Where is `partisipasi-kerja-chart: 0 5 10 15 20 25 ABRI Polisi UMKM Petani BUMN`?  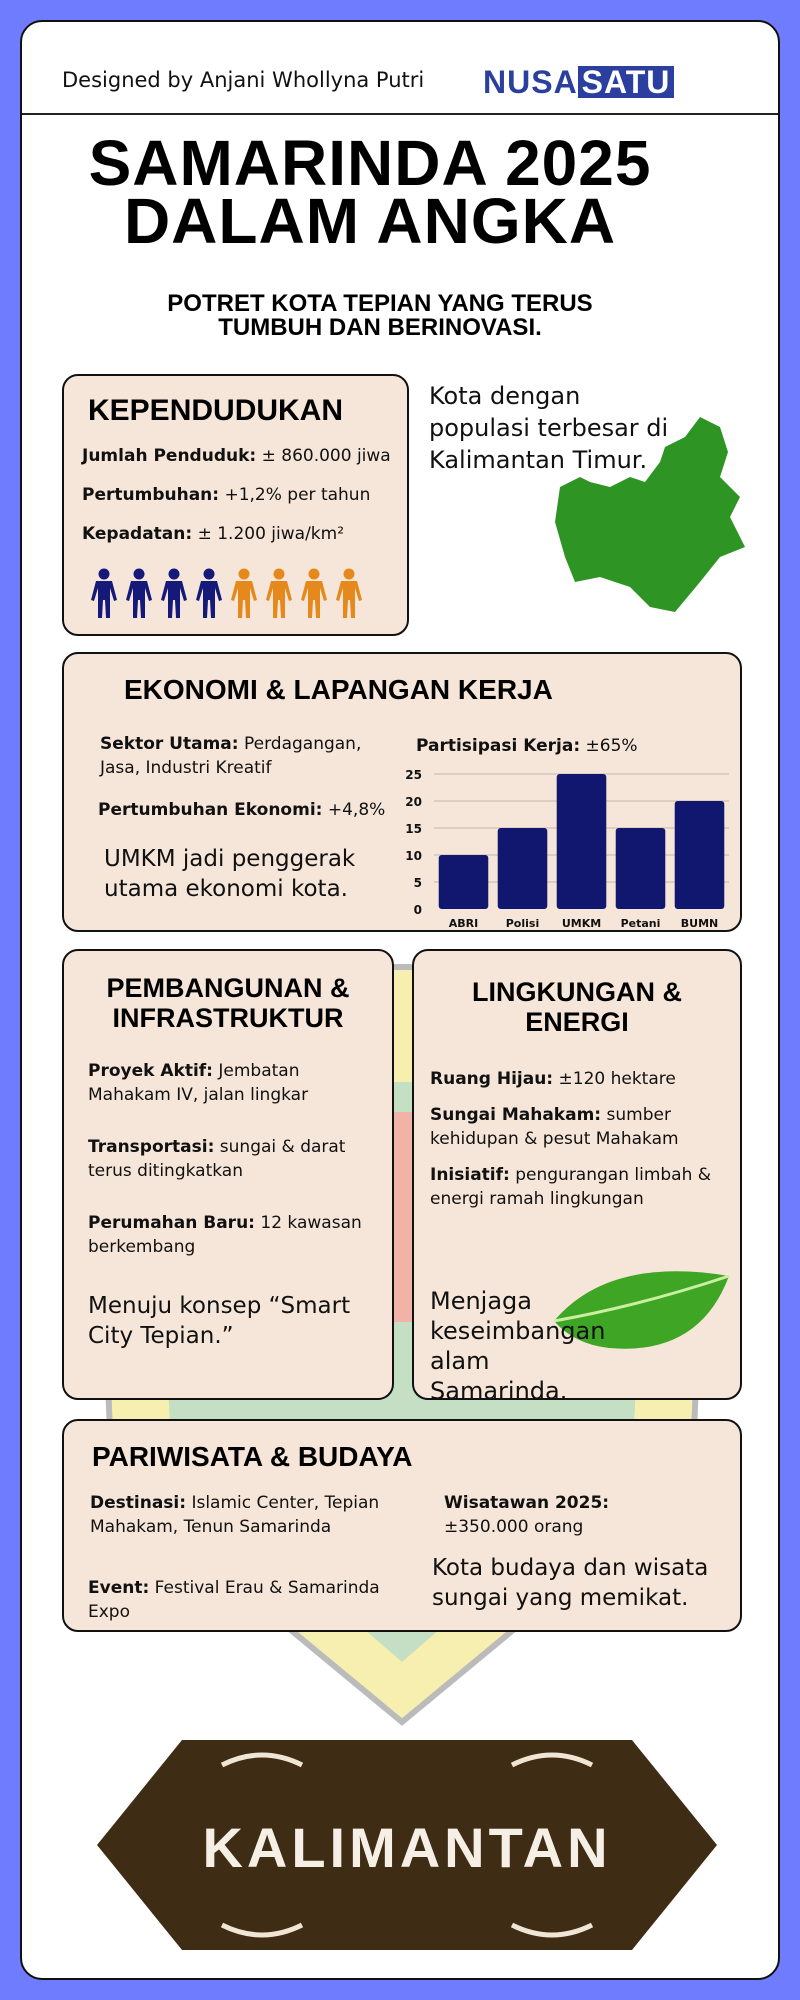 partisipasi-kerja-chart: 0 5 10 15 20 25 ABRI Polisi UMKM Petani BUMN is located at coordinates (567, 849).